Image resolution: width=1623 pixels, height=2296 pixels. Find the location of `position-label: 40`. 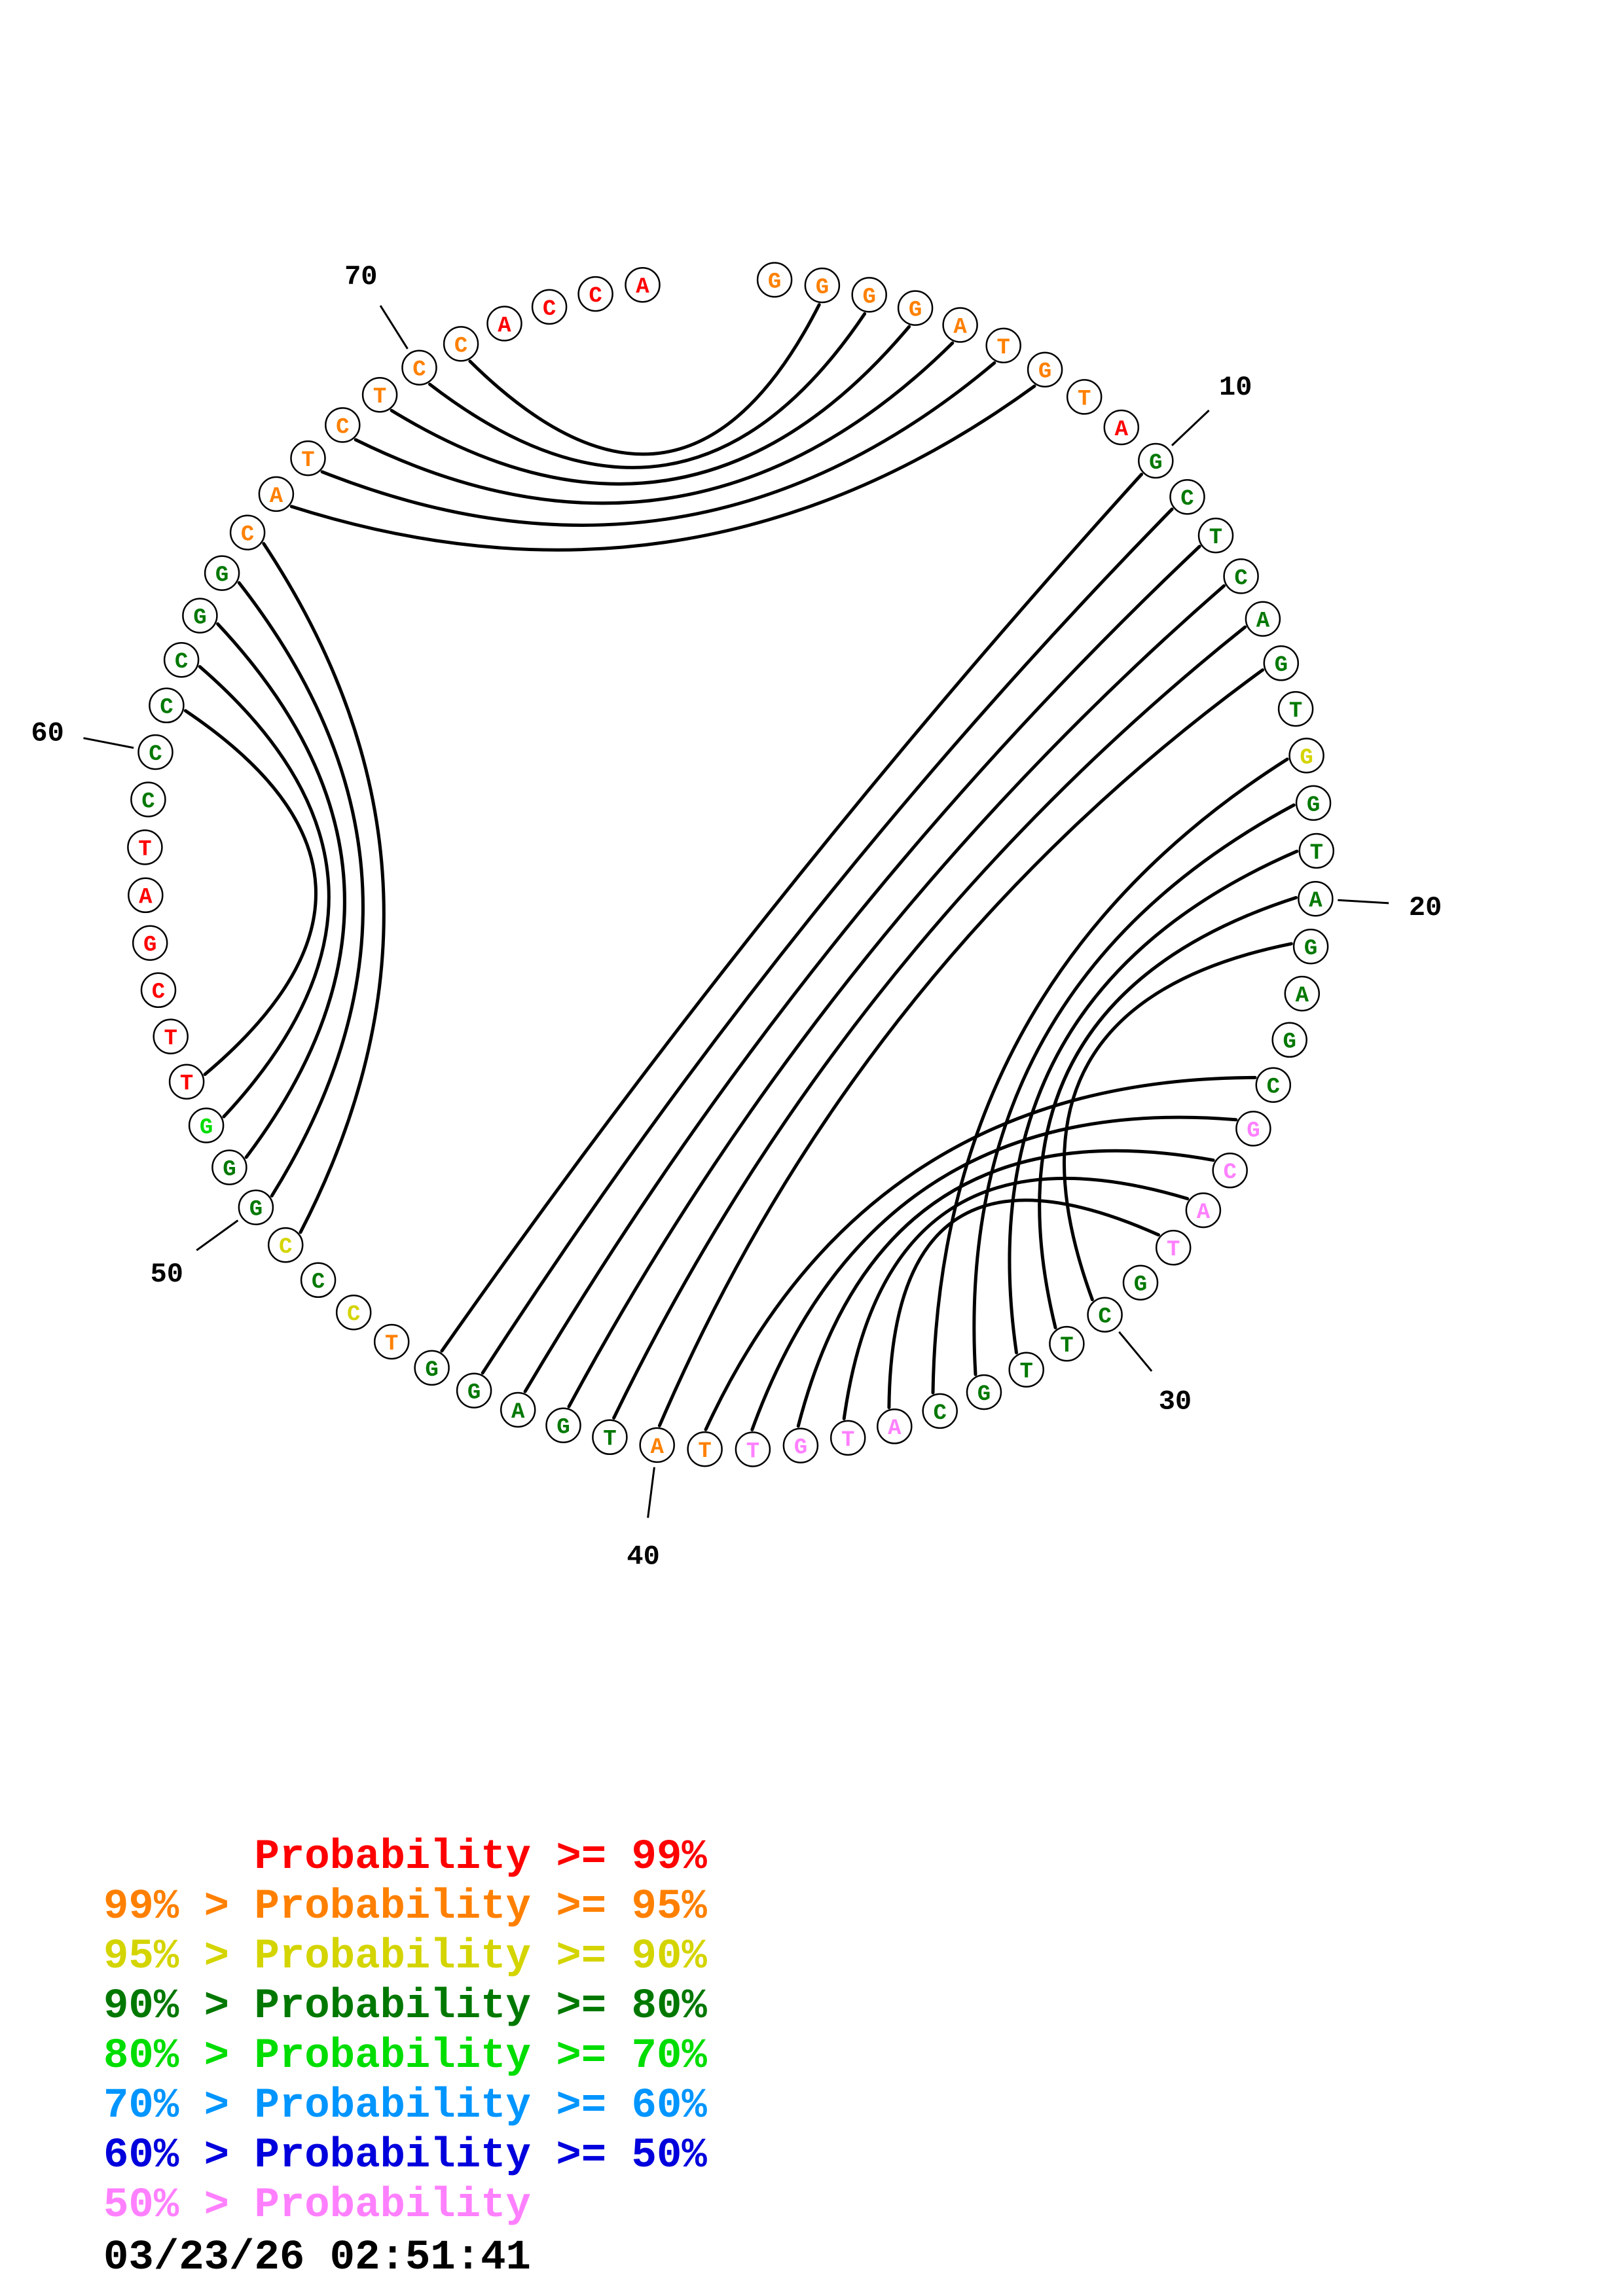

position-label: 40 is located at coordinates (643, 1556).